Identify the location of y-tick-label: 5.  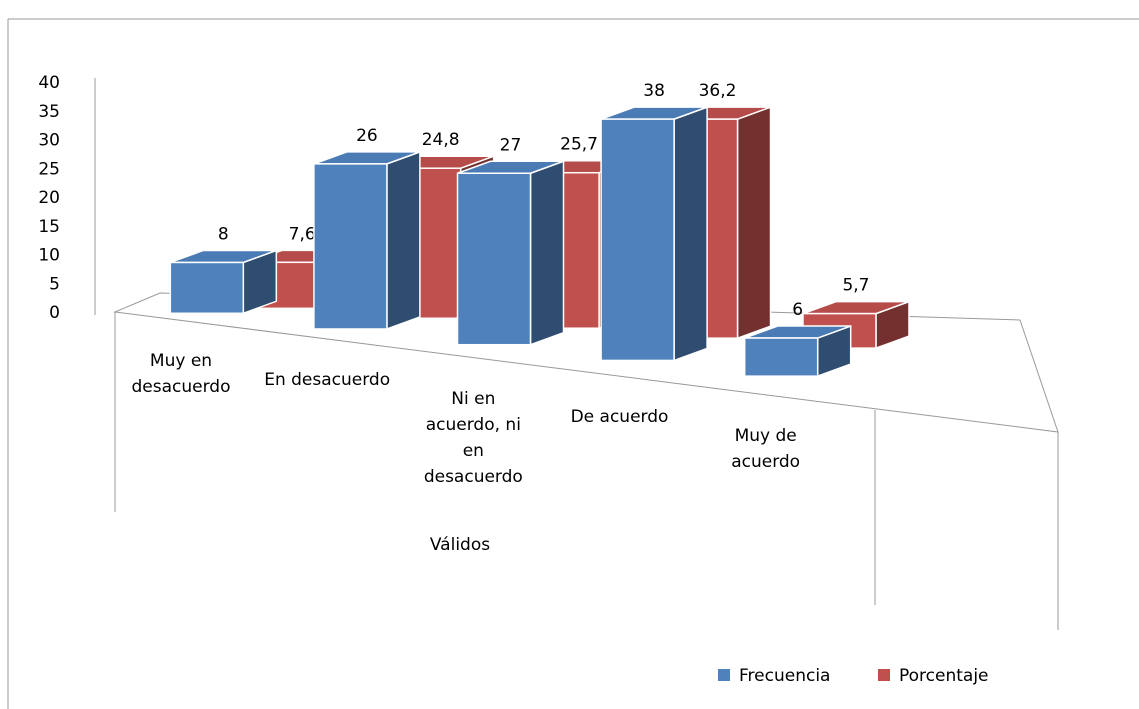
(54, 284).